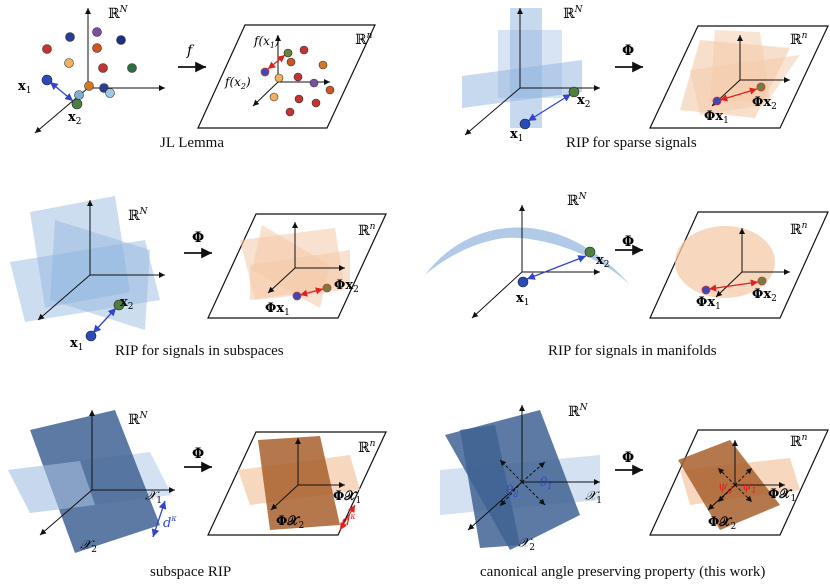  What do you see at coordinates (577, 200) in the screenshot?
I see `manifolds-space-high-label: ℝN` at bounding box center [577, 200].